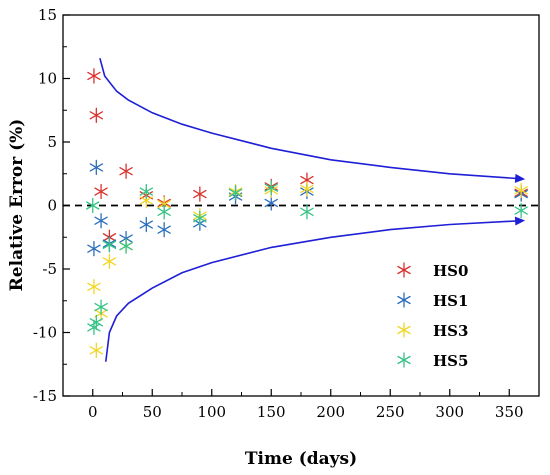 The height and width of the screenshot is (475, 550). I want to click on y-tick-label: 10, so click(47, 79).